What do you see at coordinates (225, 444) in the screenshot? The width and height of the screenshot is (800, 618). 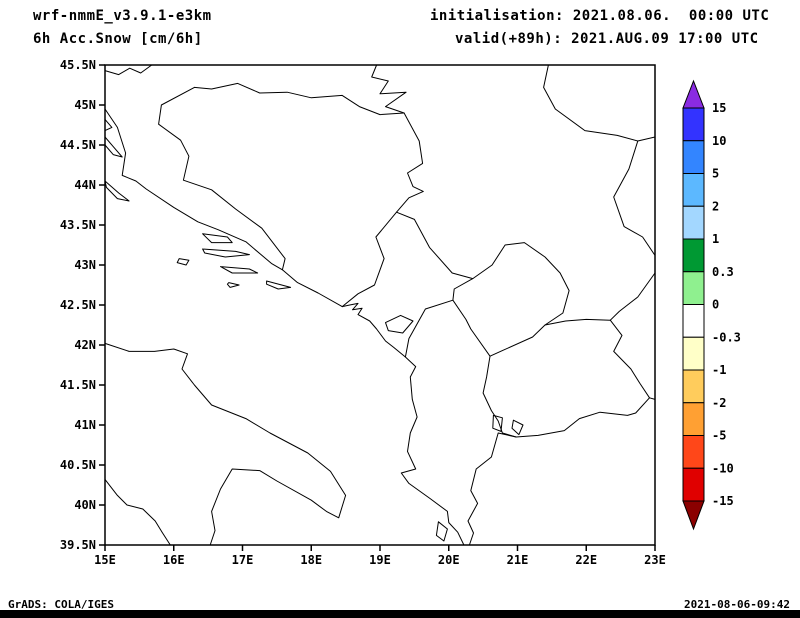 I see `italy-adriatic-coast` at bounding box center [225, 444].